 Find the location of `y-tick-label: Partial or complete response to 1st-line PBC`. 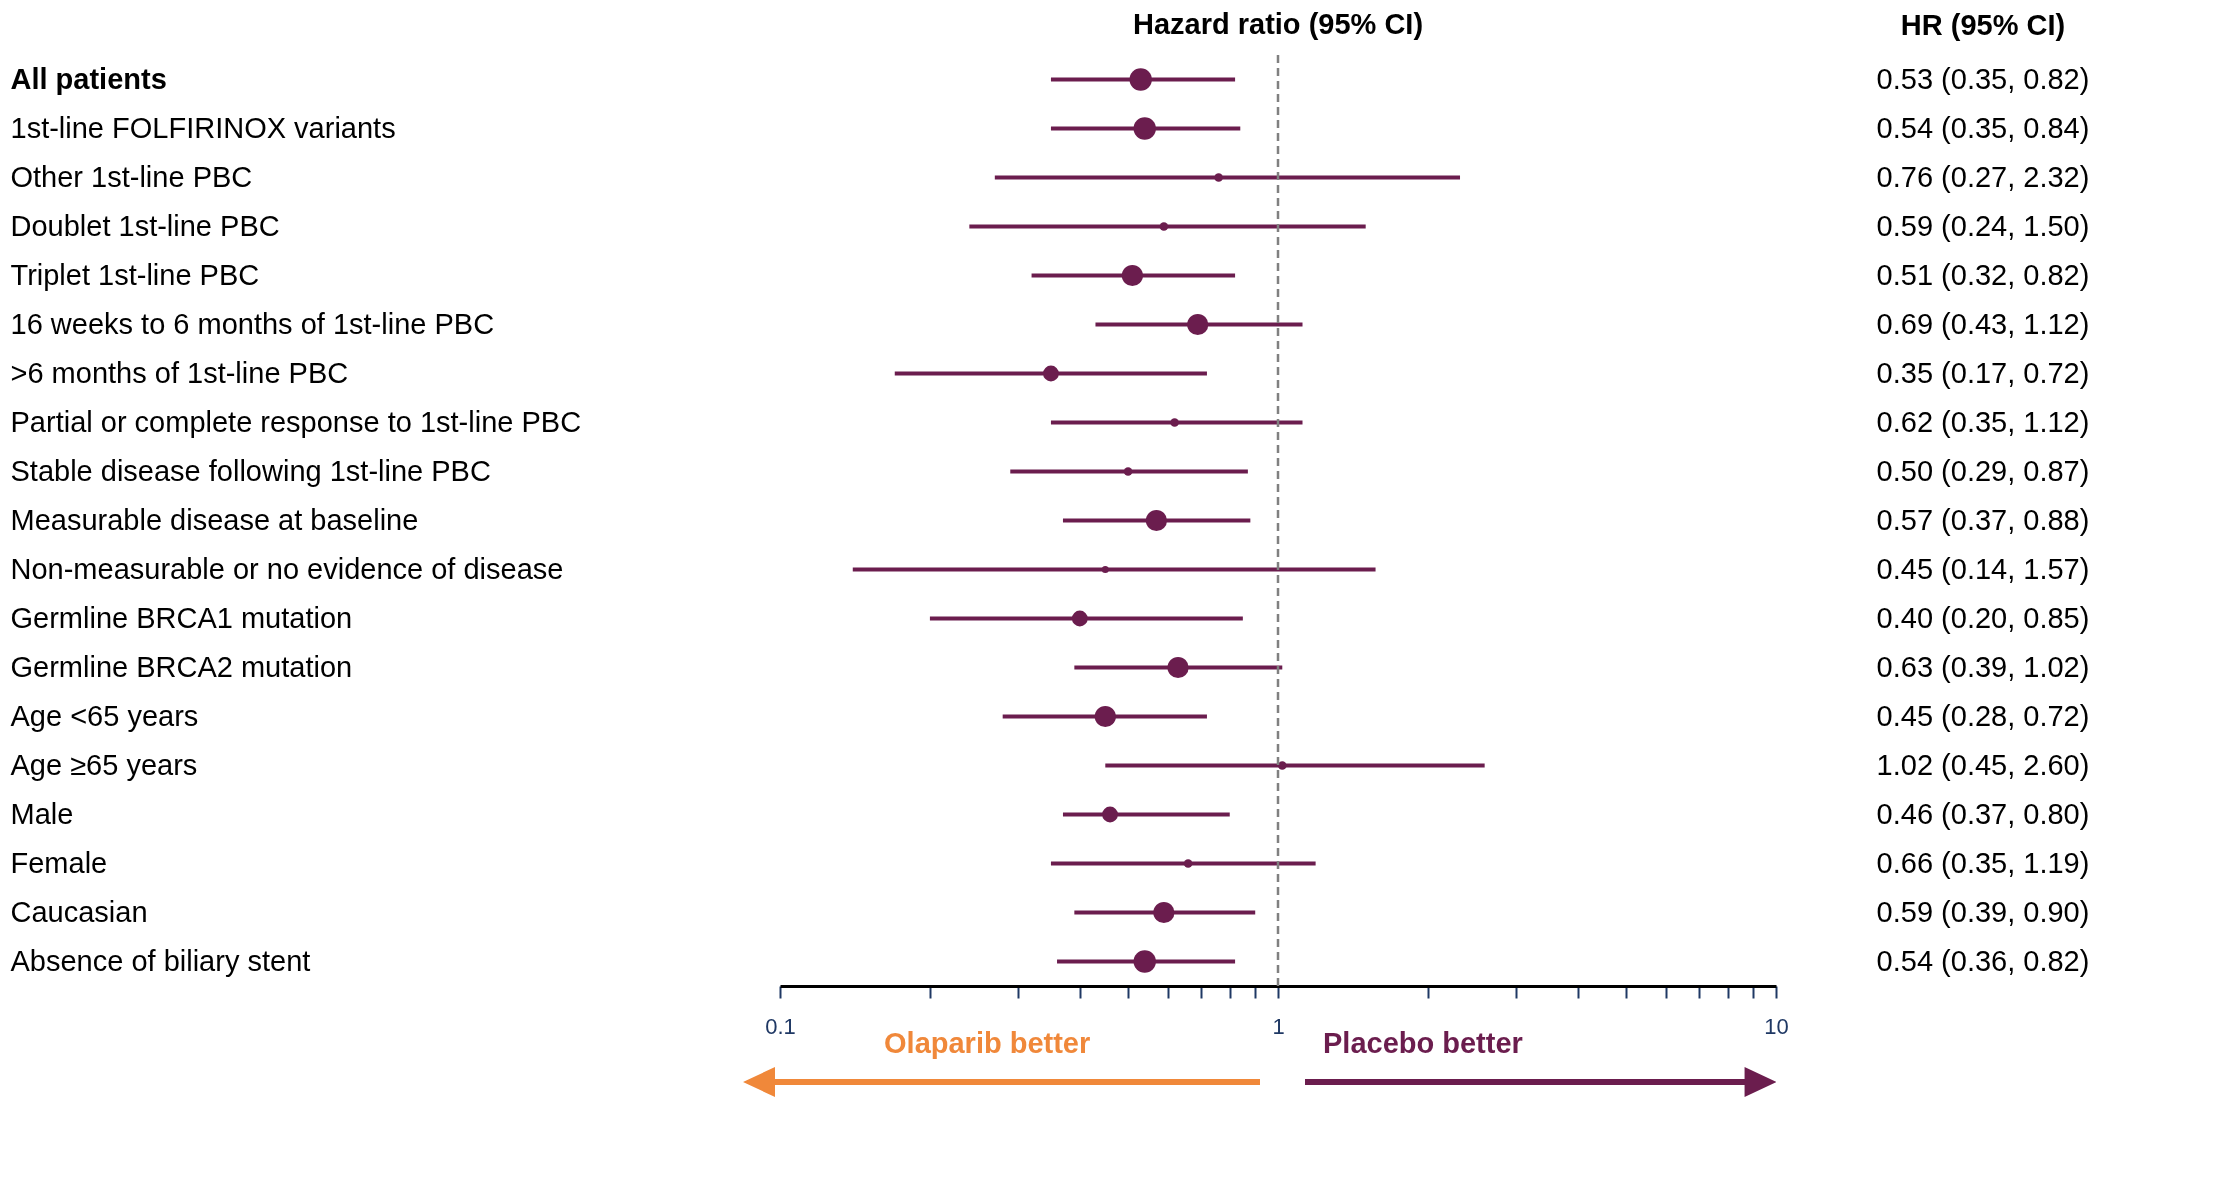

y-tick-label: Partial or complete response to 1st-line PBC is located at coordinates (296, 421).